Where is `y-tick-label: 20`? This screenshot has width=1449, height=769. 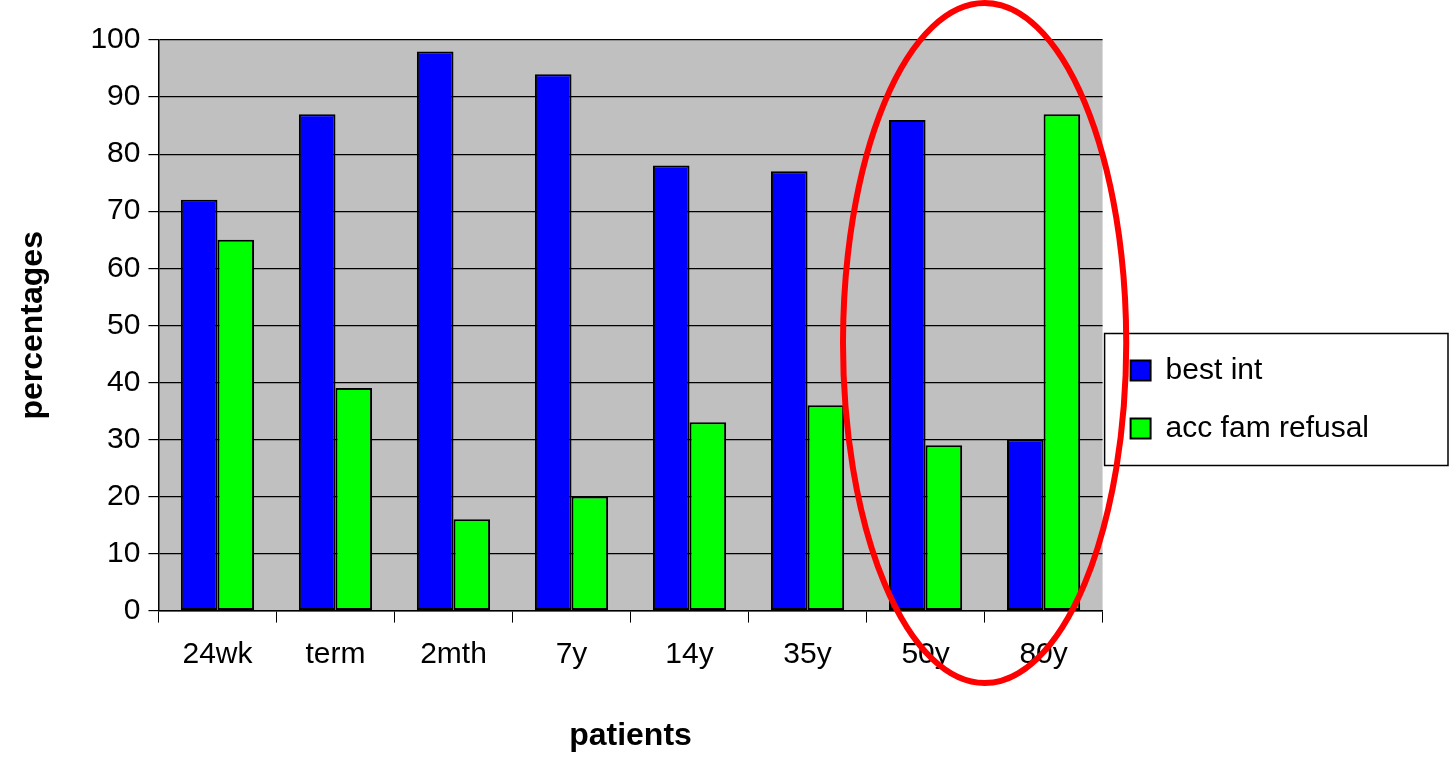
y-tick-label: 20 is located at coordinates (124, 494).